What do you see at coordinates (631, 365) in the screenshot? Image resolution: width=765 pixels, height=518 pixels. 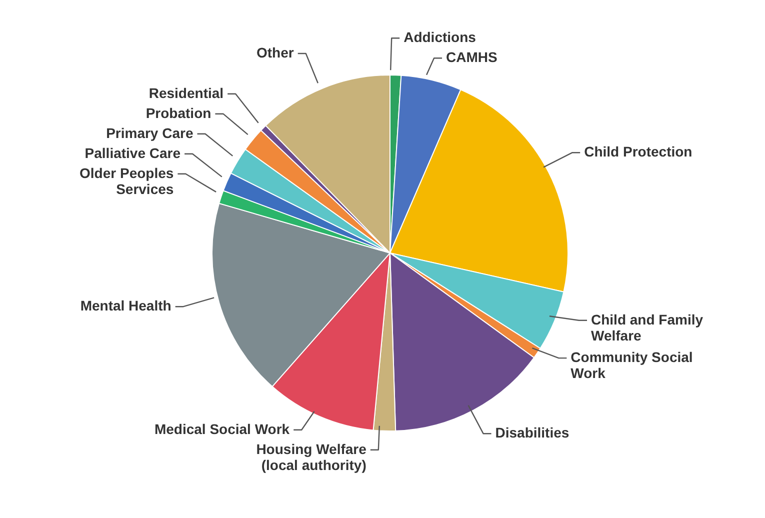 I see `slice-label: Community Social Work` at bounding box center [631, 365].